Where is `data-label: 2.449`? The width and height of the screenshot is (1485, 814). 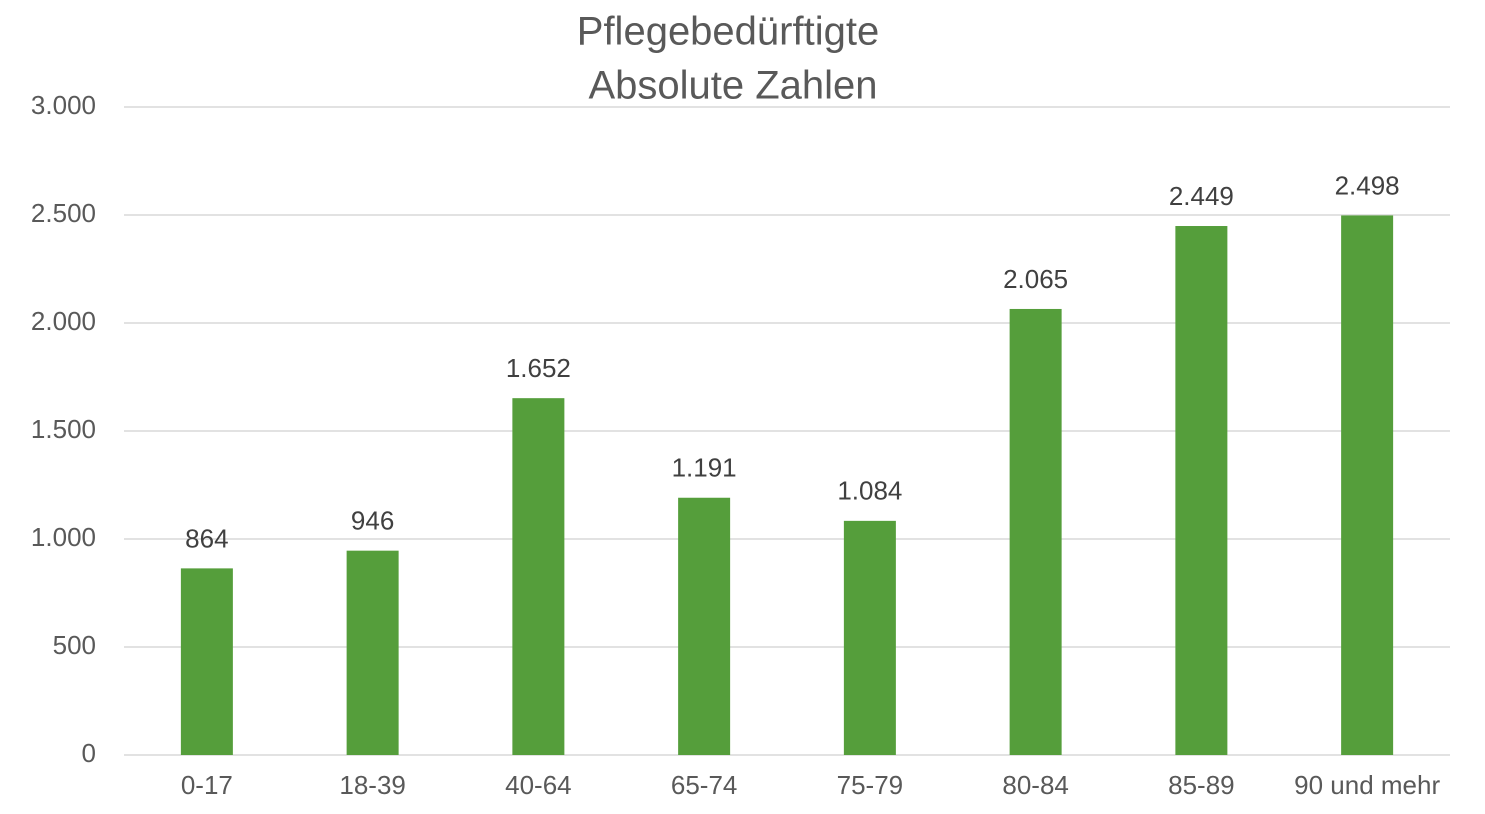
data-label: 2.449 is located at coordinates (1201, 196).